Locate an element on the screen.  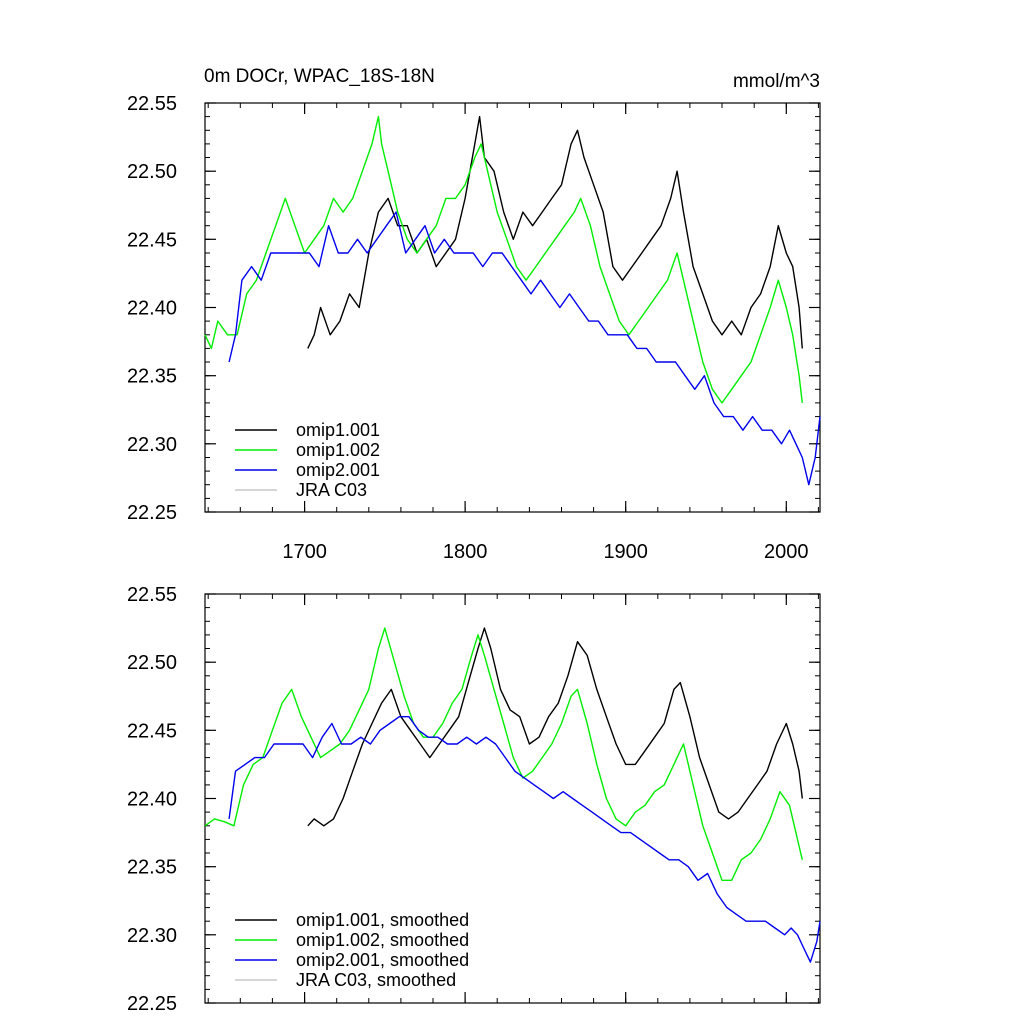
x-tick-label: 1900 is located at coordinates (625, 552).